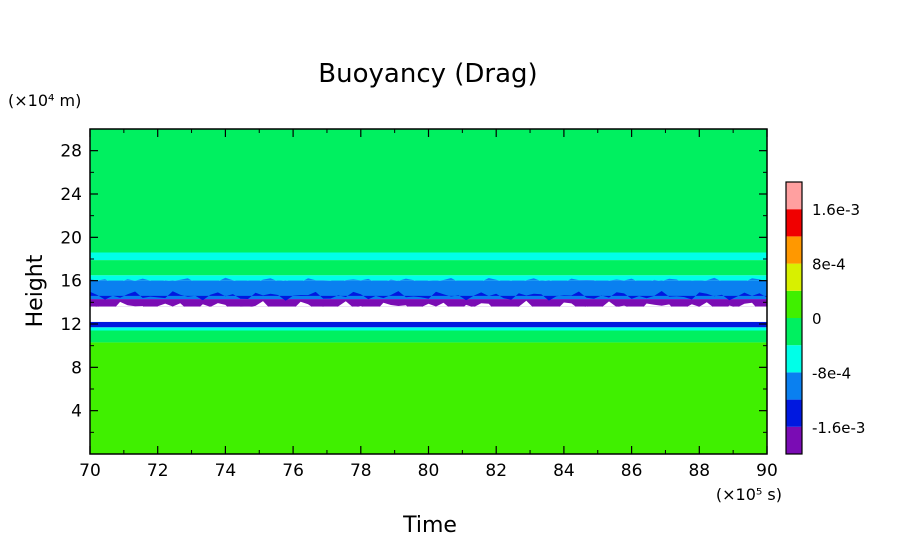 The width and height of the screenshot is (904, 544). I want to click on y-axis-label: Height, so click(35, 290).